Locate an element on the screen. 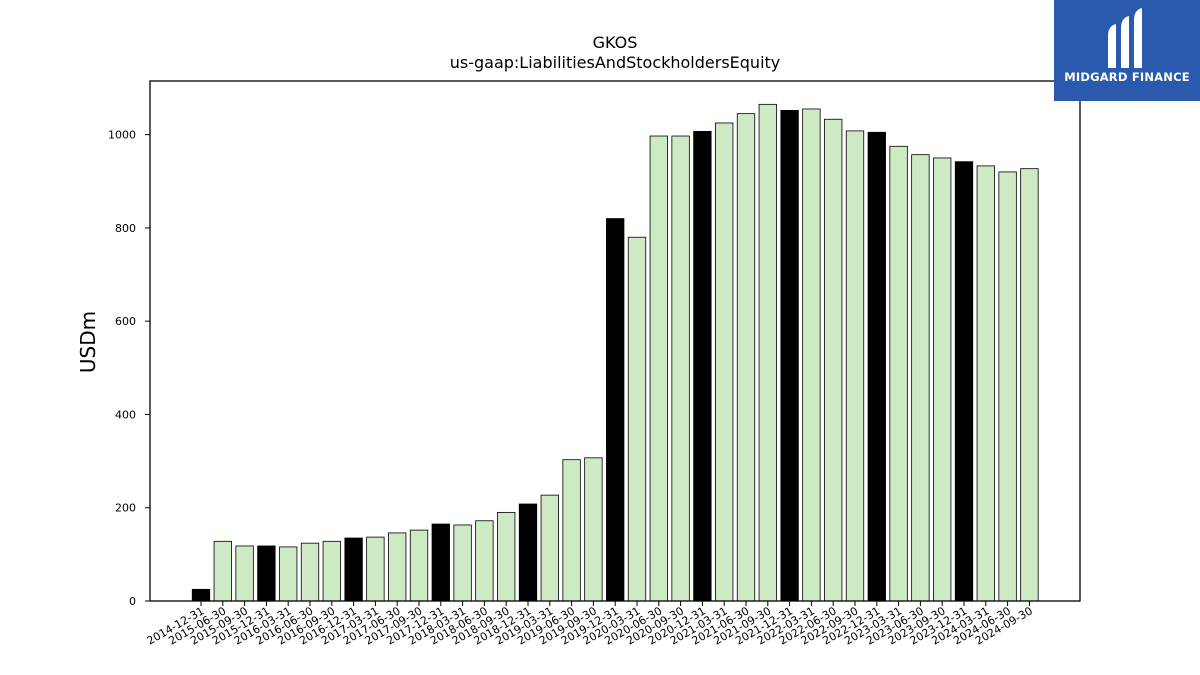 The height and width of the screenshot is (675, 1200). y-tick-label: 200 is located at coordinates (125, 508).